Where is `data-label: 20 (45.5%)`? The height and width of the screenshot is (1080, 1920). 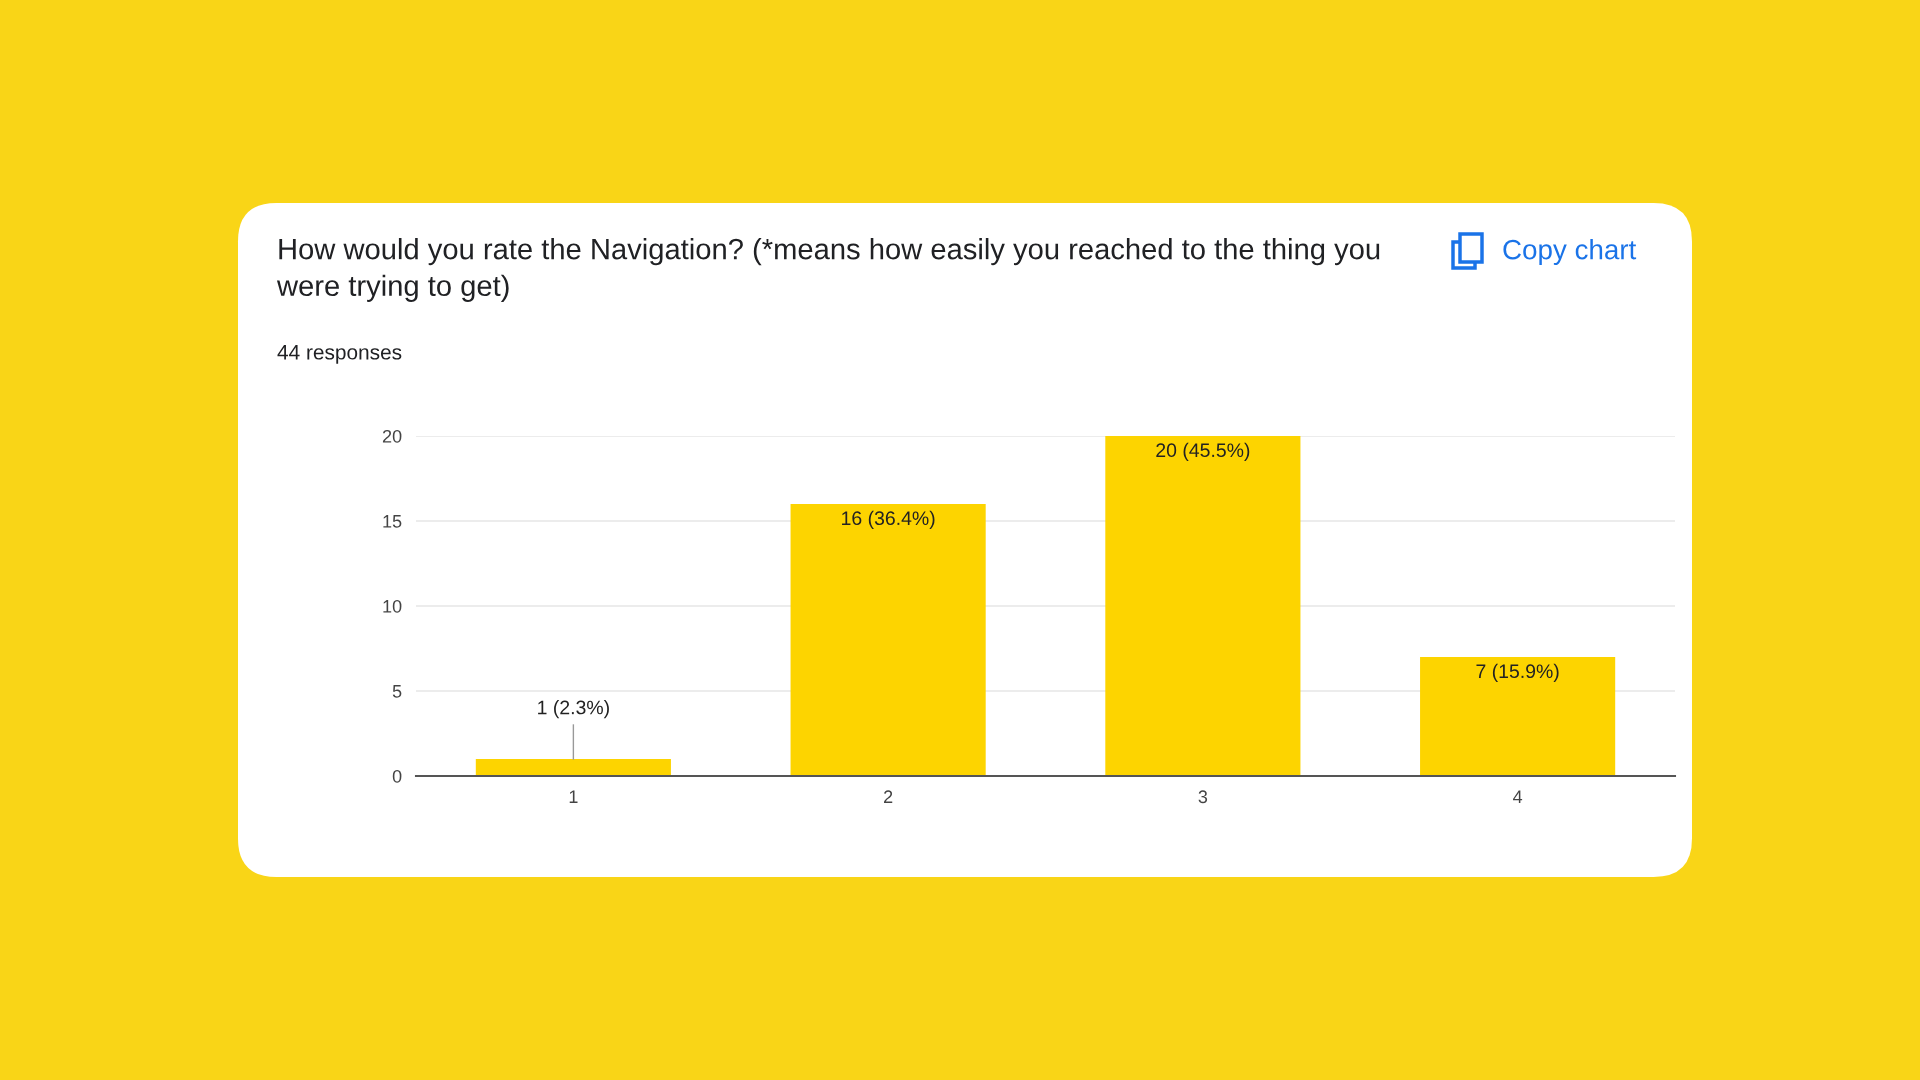
data-label: 20 (45.5%) is located at coordinates (1203, 451).